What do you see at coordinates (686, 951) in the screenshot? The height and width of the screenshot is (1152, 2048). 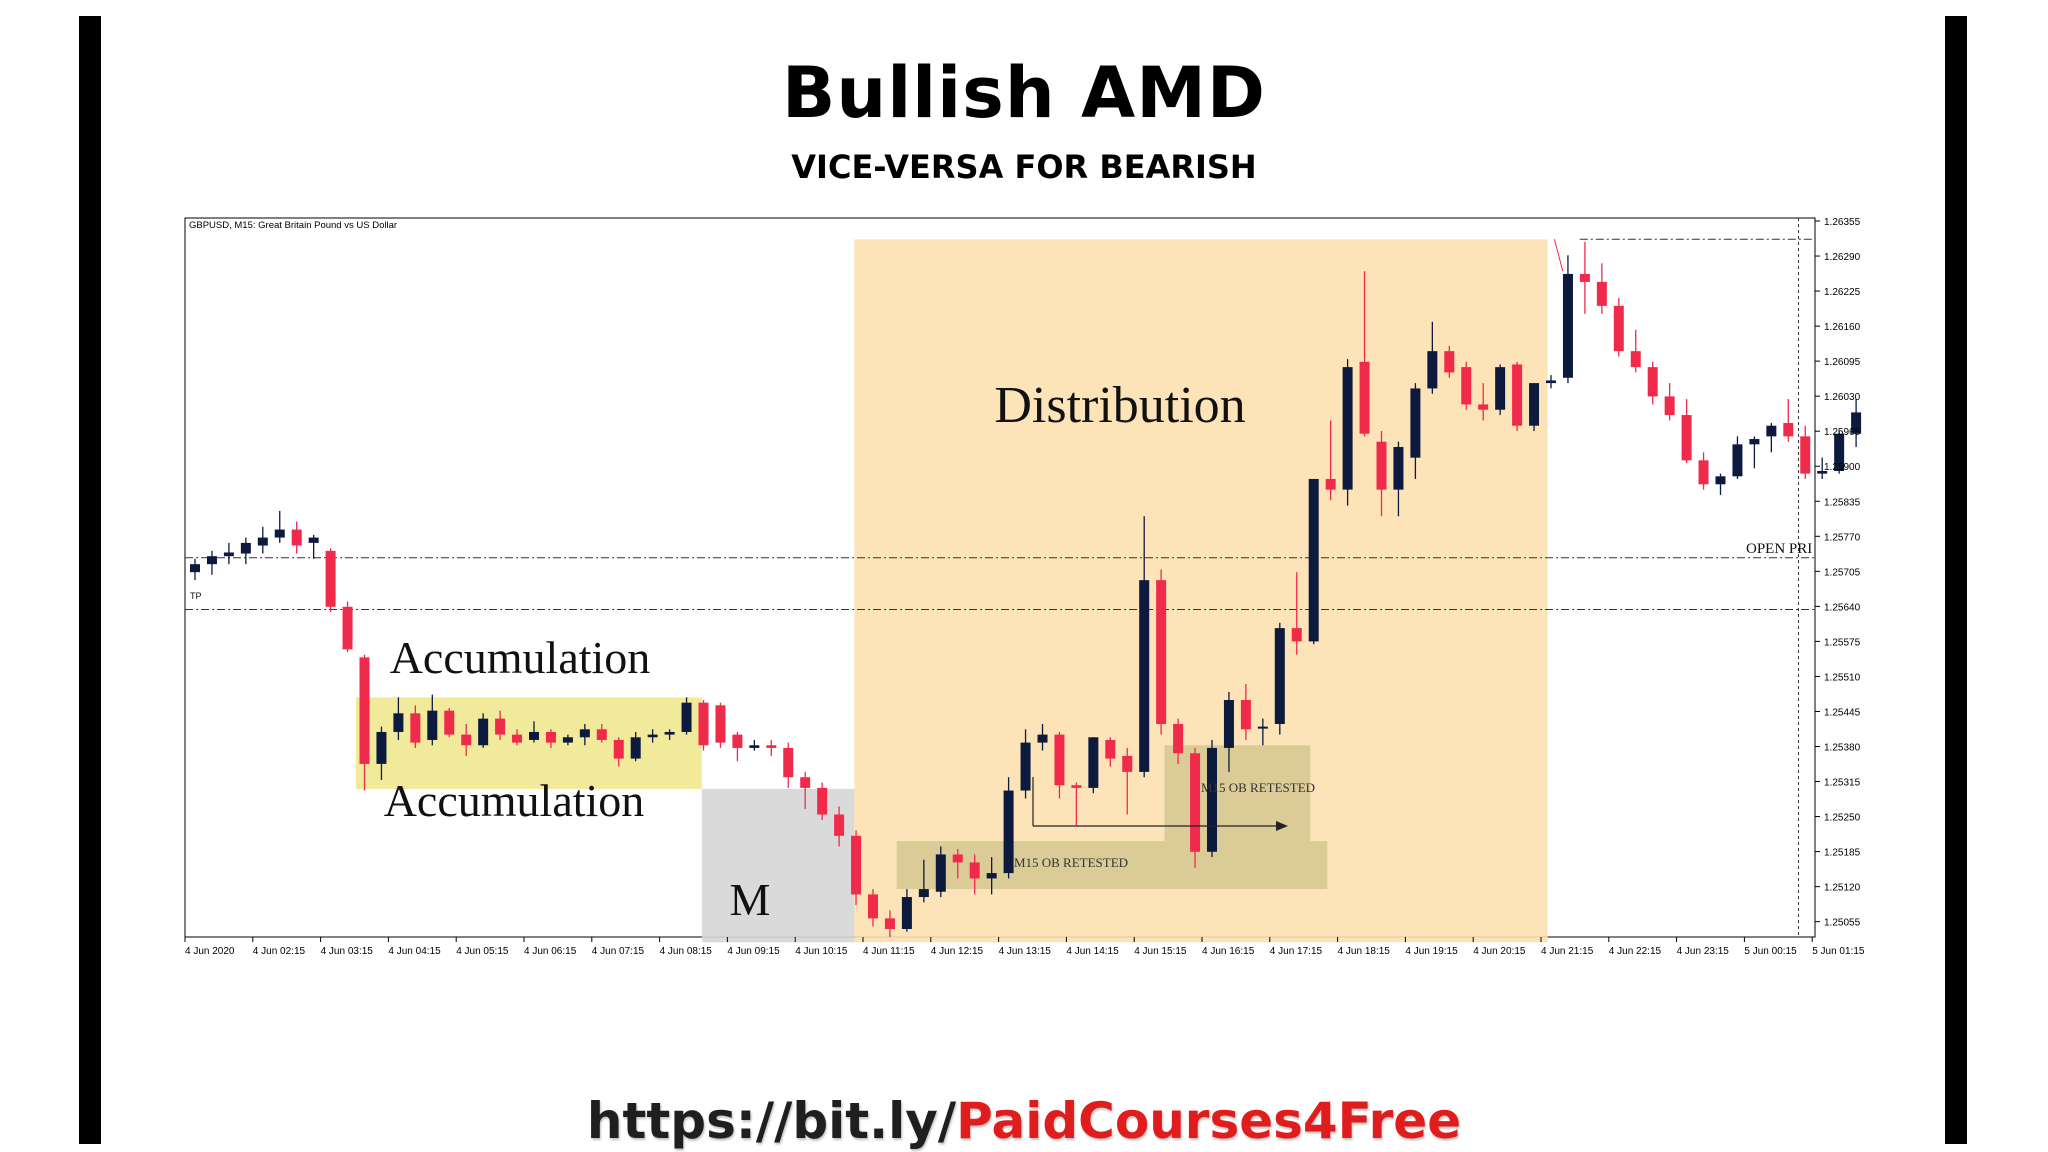 I see `x-tick-label: 4 Jun 08:15` at bounding box center [686, 951].